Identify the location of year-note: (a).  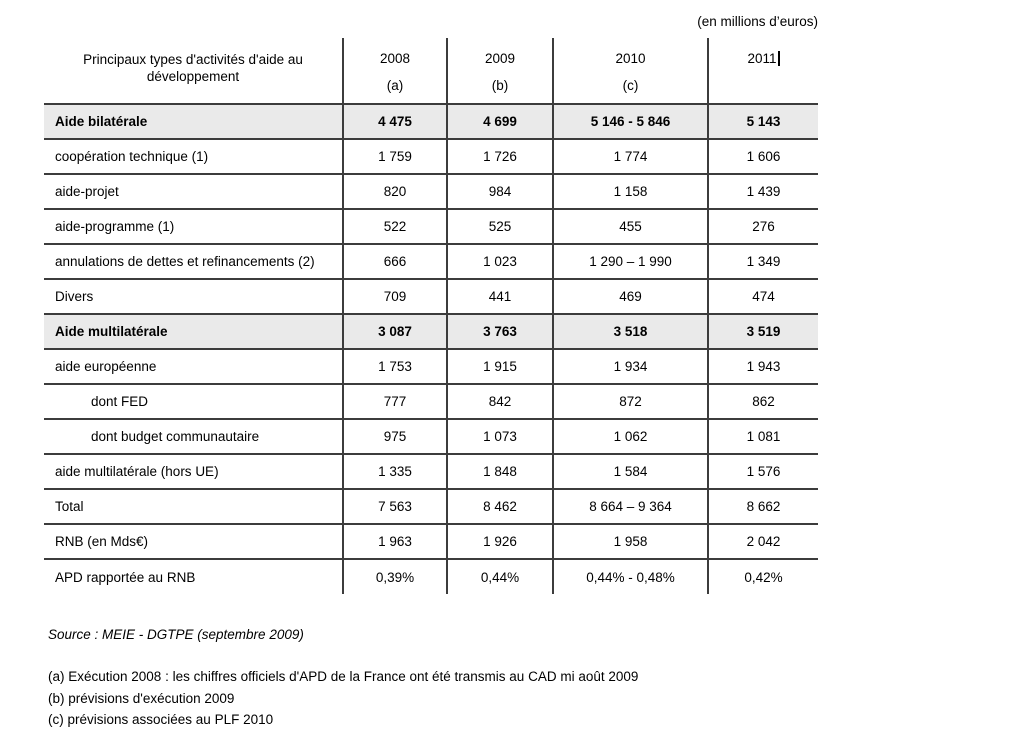
(395, 85).